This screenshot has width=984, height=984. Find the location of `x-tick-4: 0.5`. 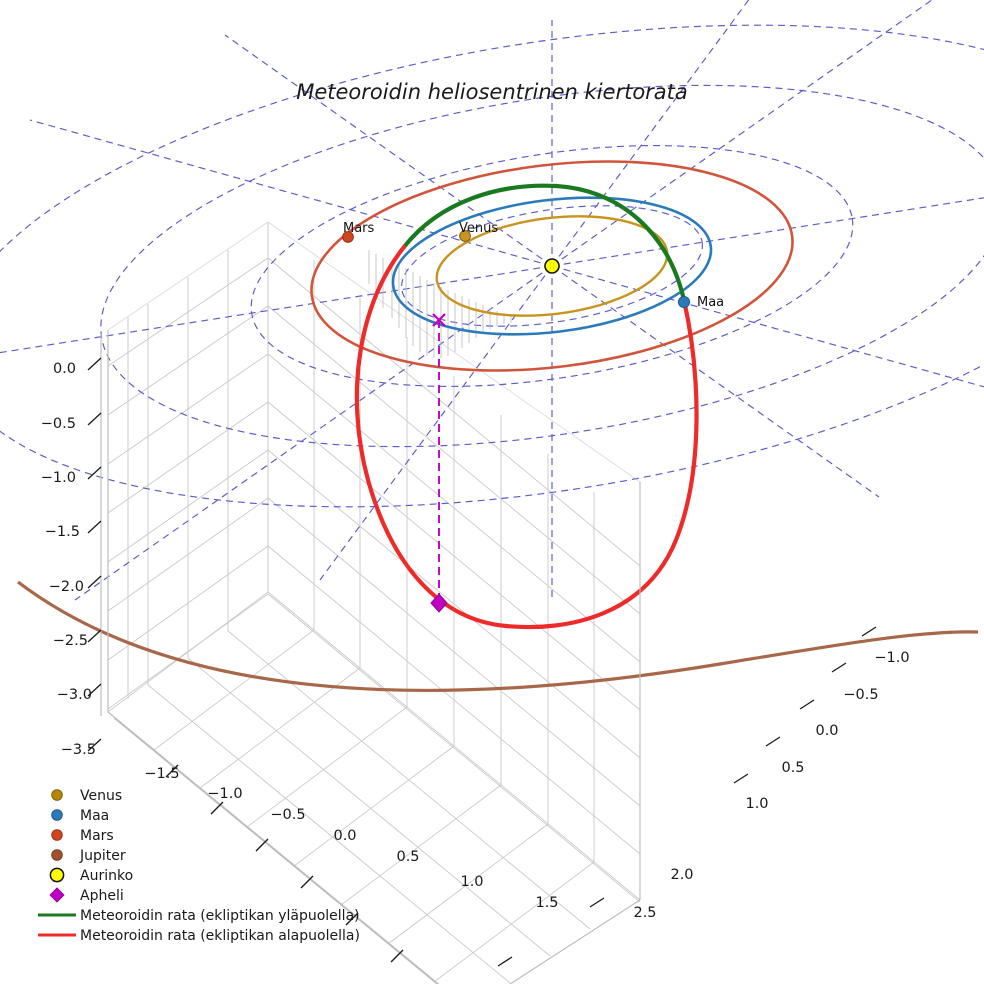

x-tick-4: 0.5 is located at coordinates (407, 857).